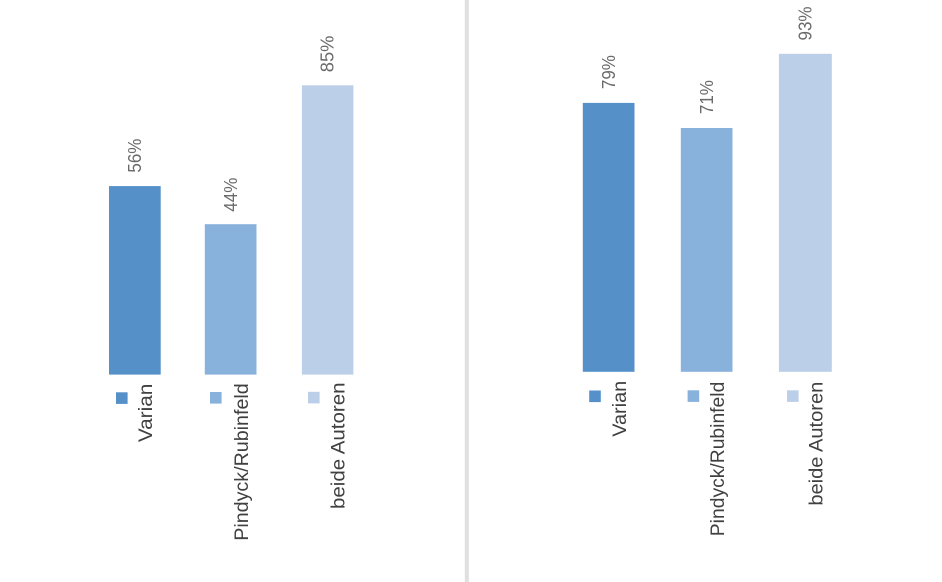  Describe the element at coordinates (230, 195) in the screenshot. I see `svg-text: 44%` at that location.